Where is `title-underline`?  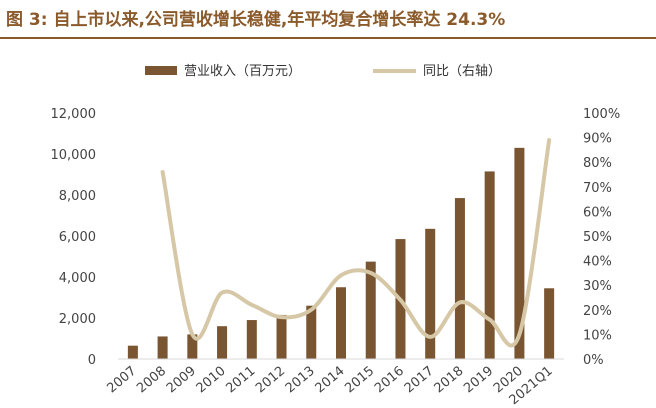 title-underline is located at coordinates (328, 38).